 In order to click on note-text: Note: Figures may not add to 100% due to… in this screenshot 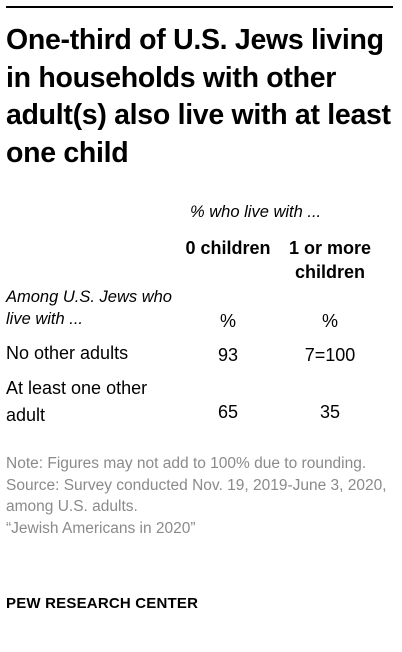, I will do `click(186, 463)`.